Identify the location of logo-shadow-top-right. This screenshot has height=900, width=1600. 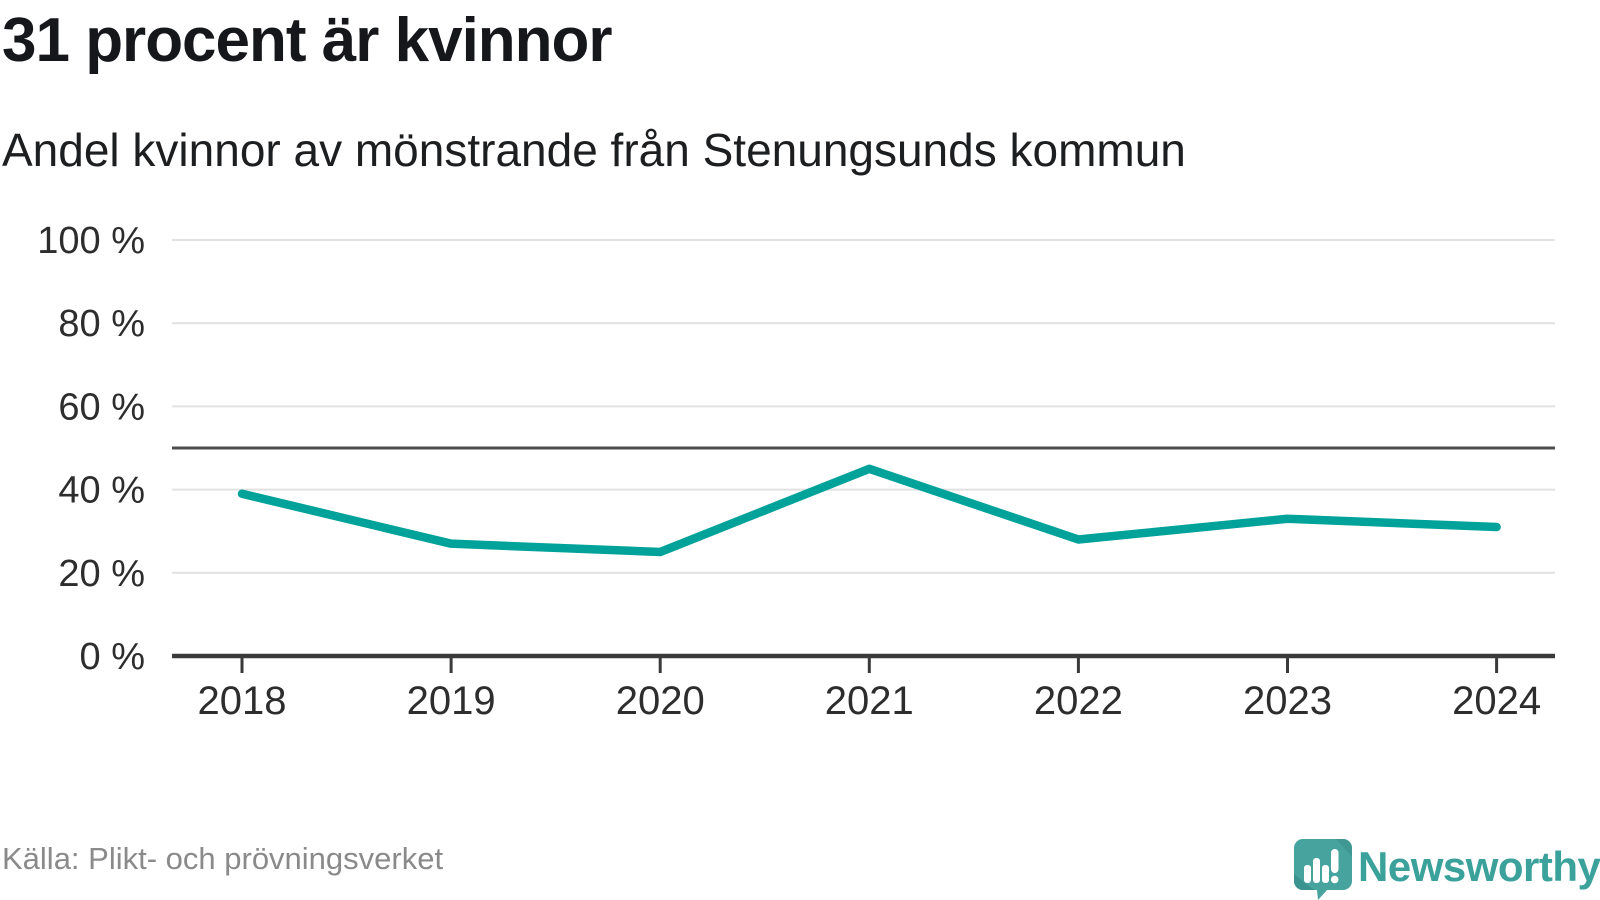
(1344, 848).